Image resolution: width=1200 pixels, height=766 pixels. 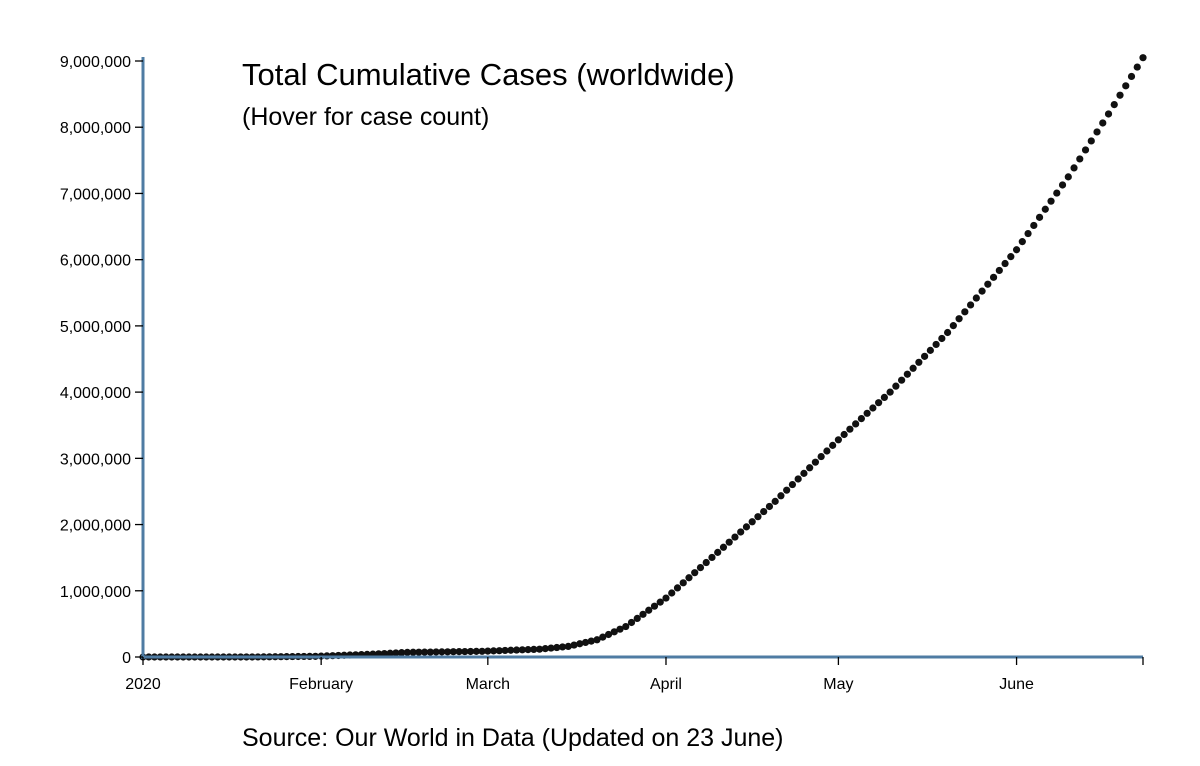 What do you see at coordinates (95, 62) in the screenshot?
I see `y-tick-label: 9,000,000` at bounding box center [95, 62].